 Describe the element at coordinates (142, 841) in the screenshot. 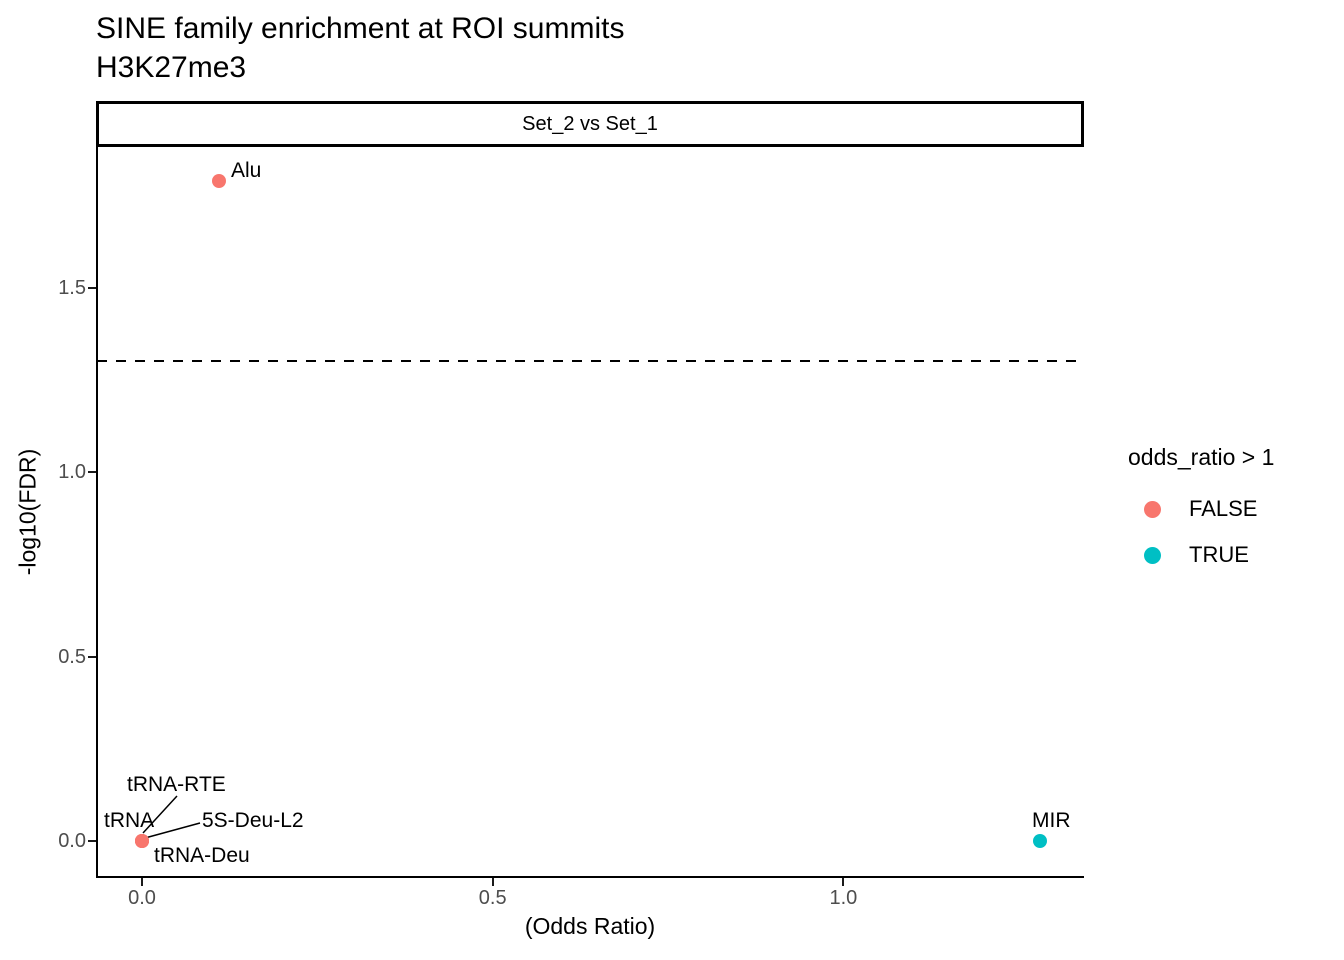

I see `data-point-trna-deu` at that location.